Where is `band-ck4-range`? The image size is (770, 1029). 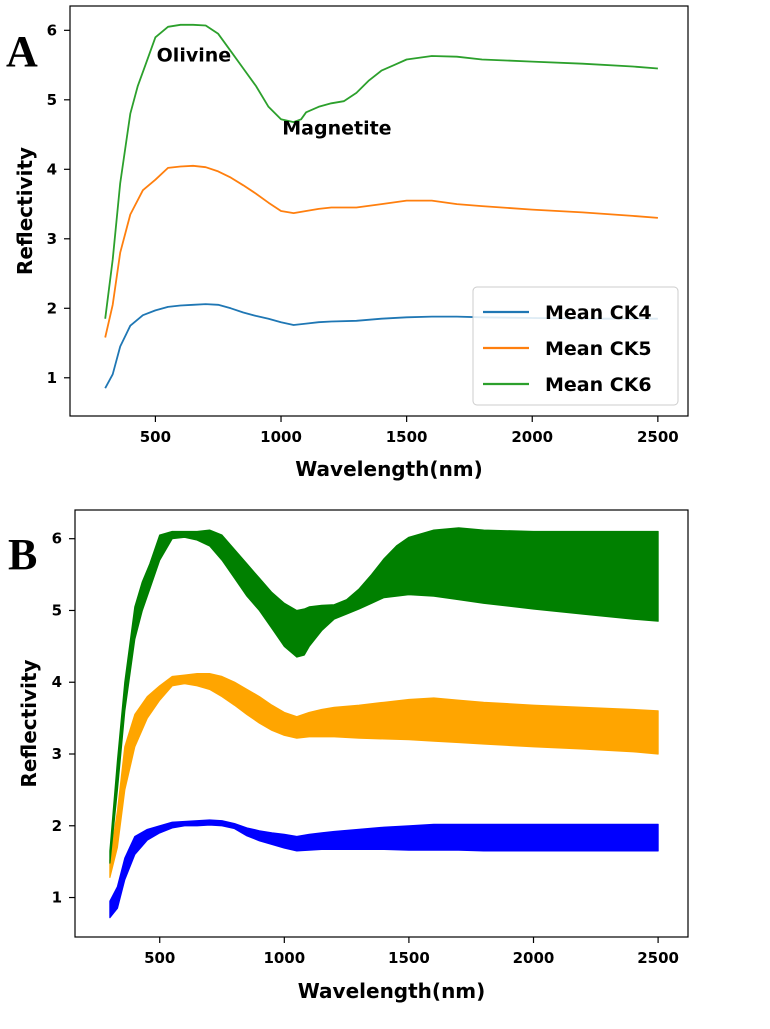
band-ck4-range is located at coordinates (384, 869).